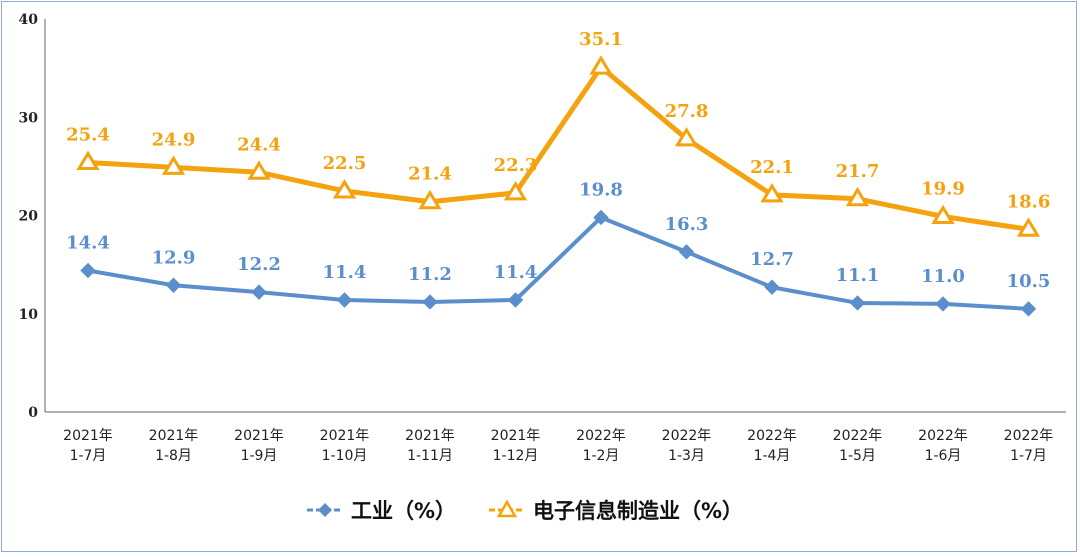 This screenshot has width=1080, height=557. I want to click on legend-label: 工业（%）, so click(403, 511).